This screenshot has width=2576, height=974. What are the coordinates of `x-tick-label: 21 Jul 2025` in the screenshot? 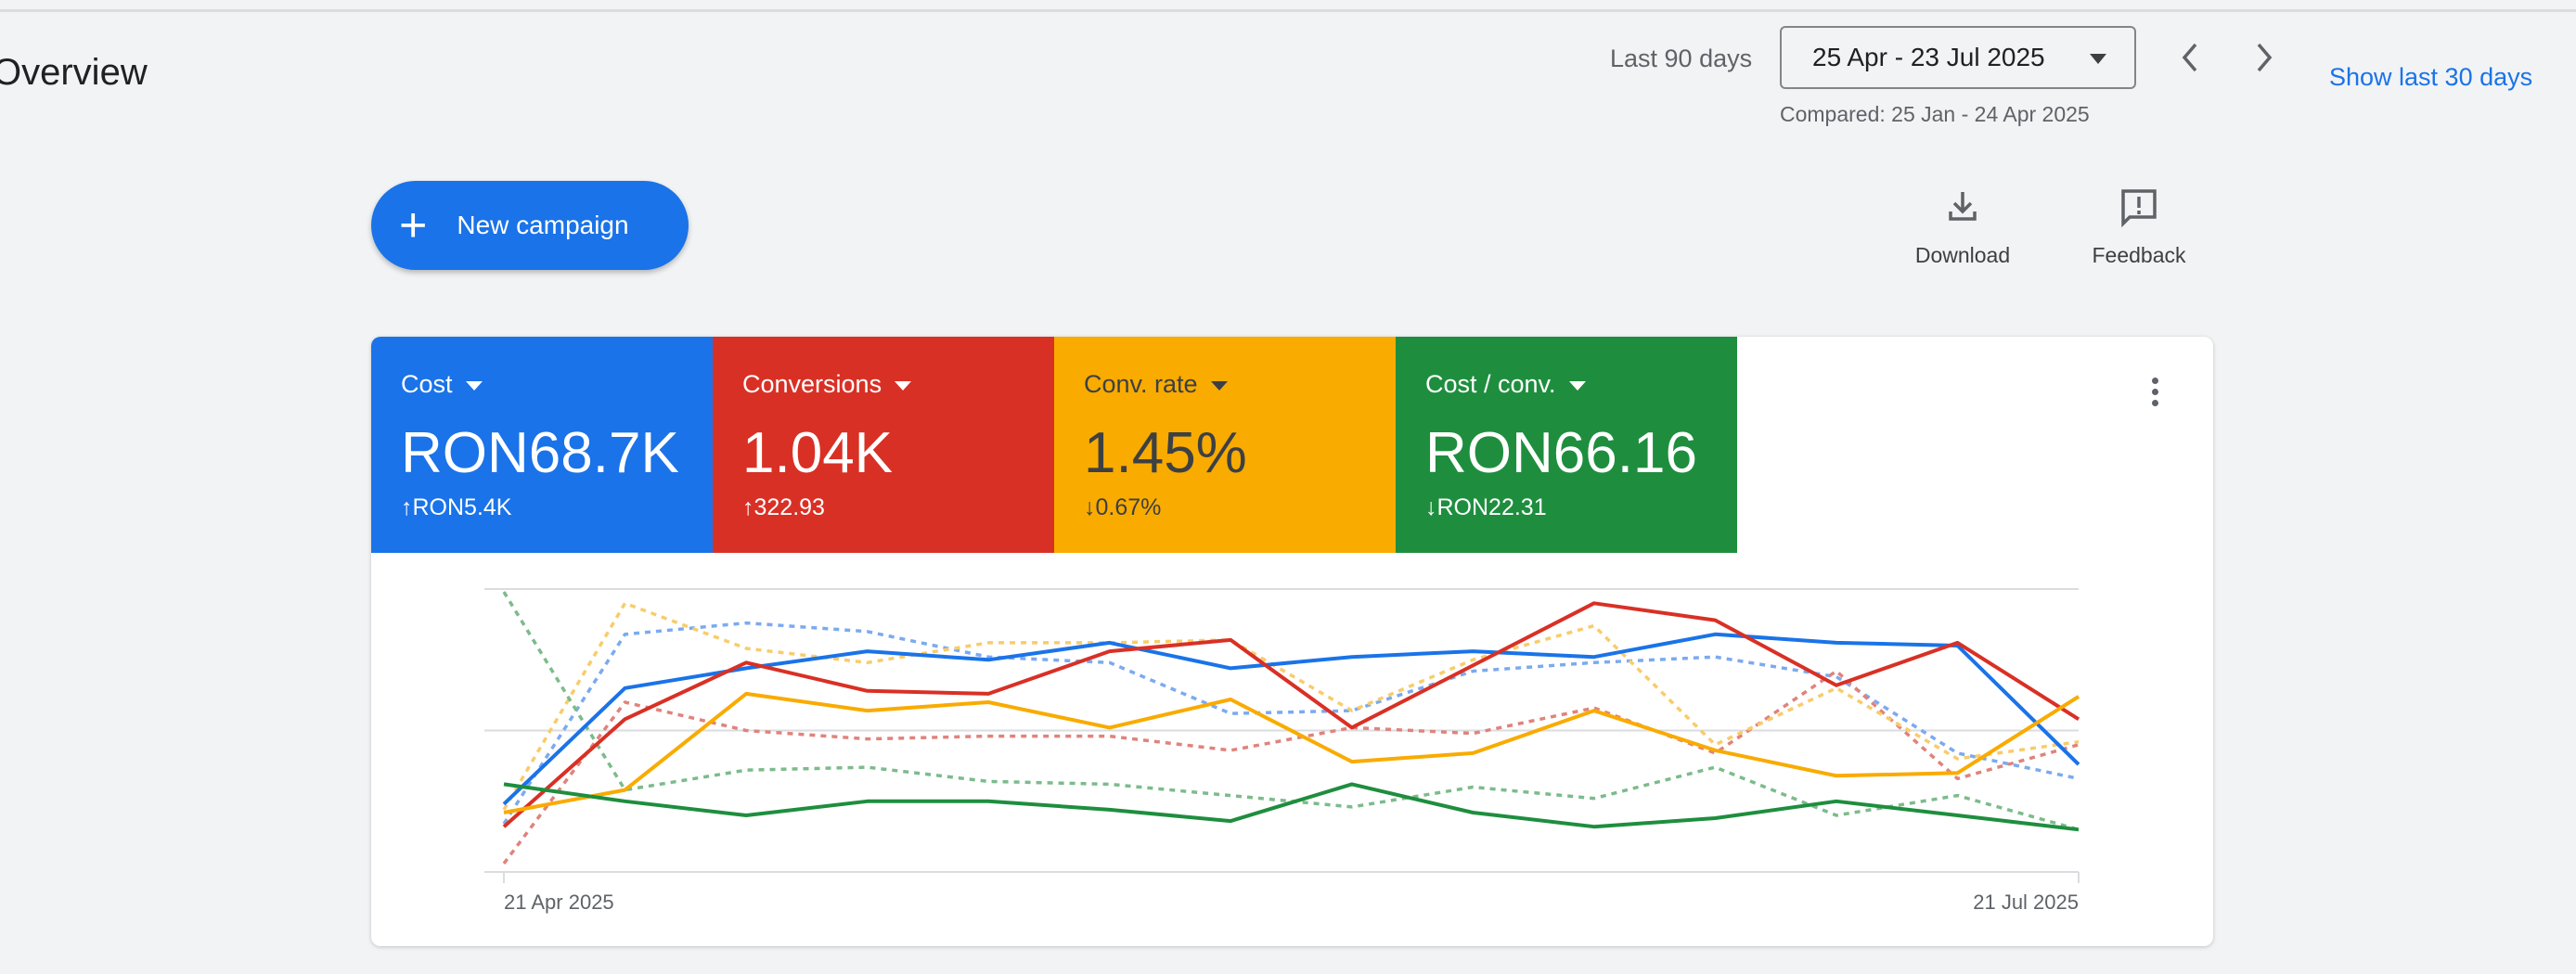 It's located at (2026, 902).